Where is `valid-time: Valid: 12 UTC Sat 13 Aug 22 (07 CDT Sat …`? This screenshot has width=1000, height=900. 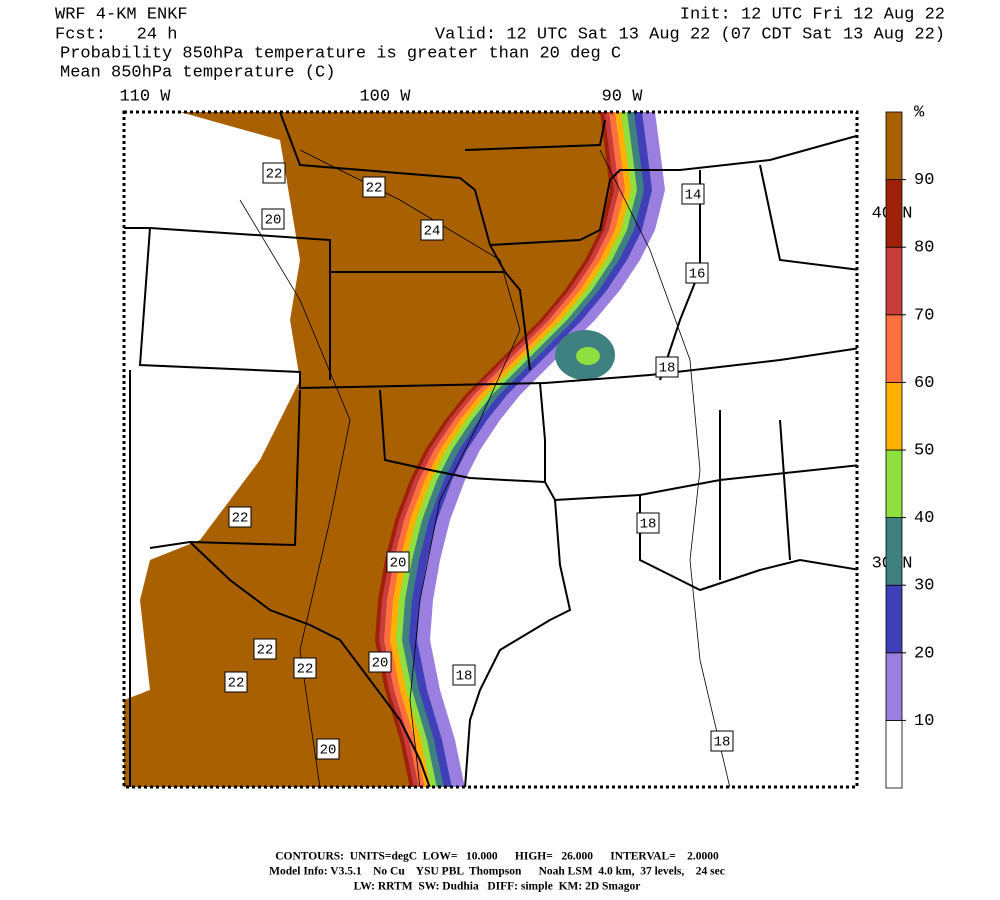 valid-time: Valid: 12 UTC Sat 13 Aug 22 (07 CDT Sat … is located at coordinates (690, 34).